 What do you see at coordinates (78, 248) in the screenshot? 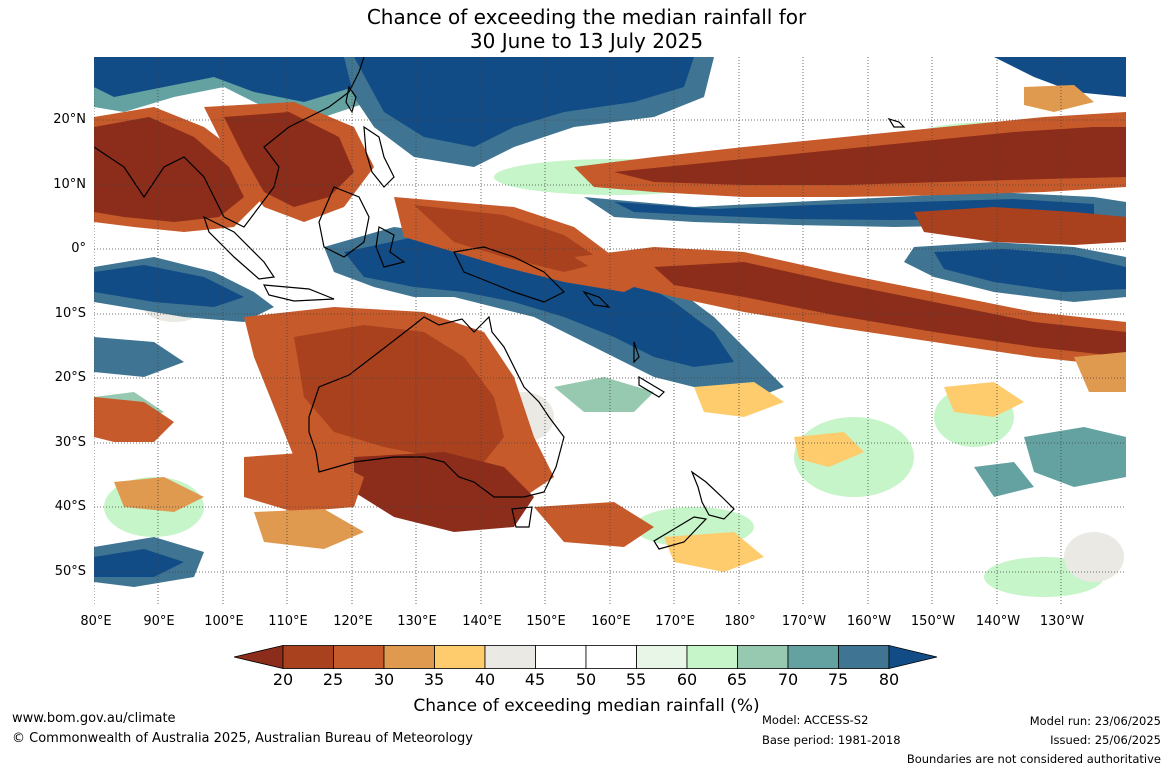
I see `lat-label: 0°` at bounding box center [78, 248].